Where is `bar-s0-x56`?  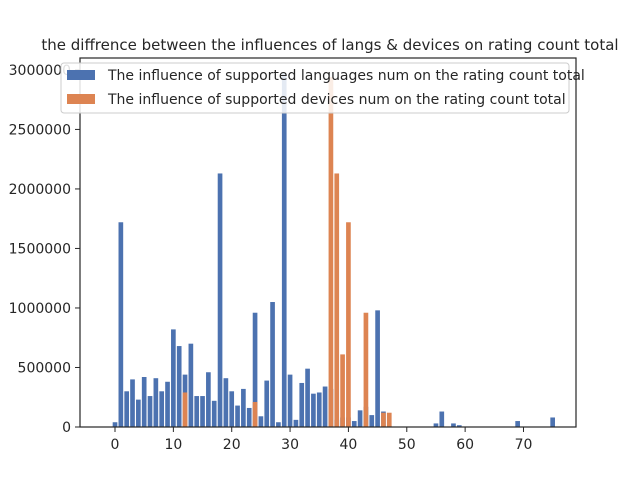
bar-s0-x56 is located at coordinates (442, 419).